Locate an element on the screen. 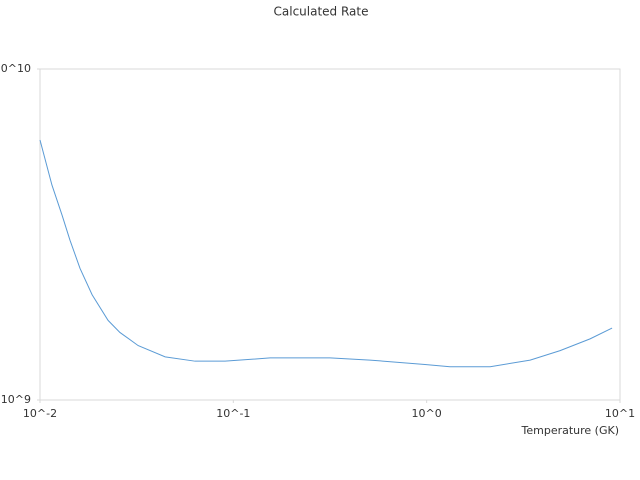 This screenshot has height=480, width=640. x-tick-label: 10^-1 is located at coordinates (233, 413).